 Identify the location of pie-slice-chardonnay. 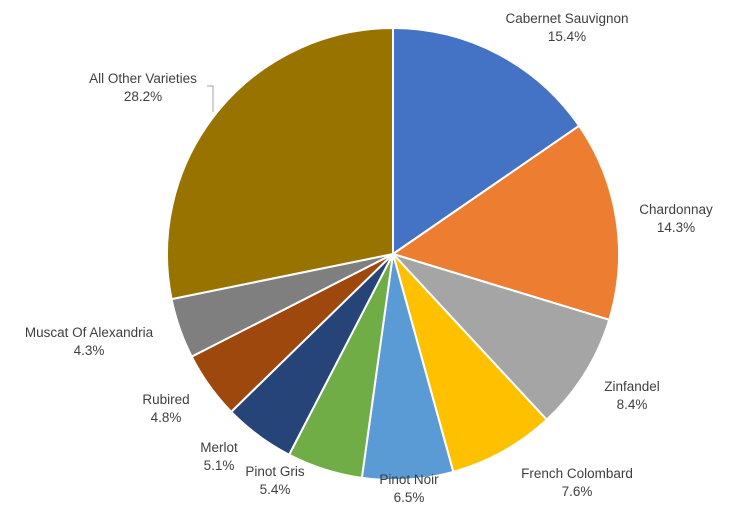
(505, 223).